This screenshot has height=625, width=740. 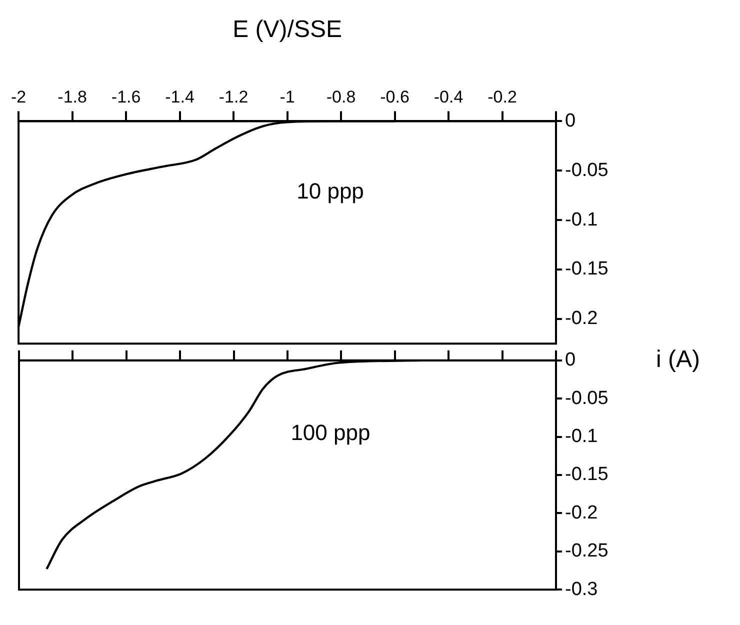 What do you see at coordinates (581, 589) in the screenshot?
I see `y-tick-label: -0.3` at bounding box center [581, 589].